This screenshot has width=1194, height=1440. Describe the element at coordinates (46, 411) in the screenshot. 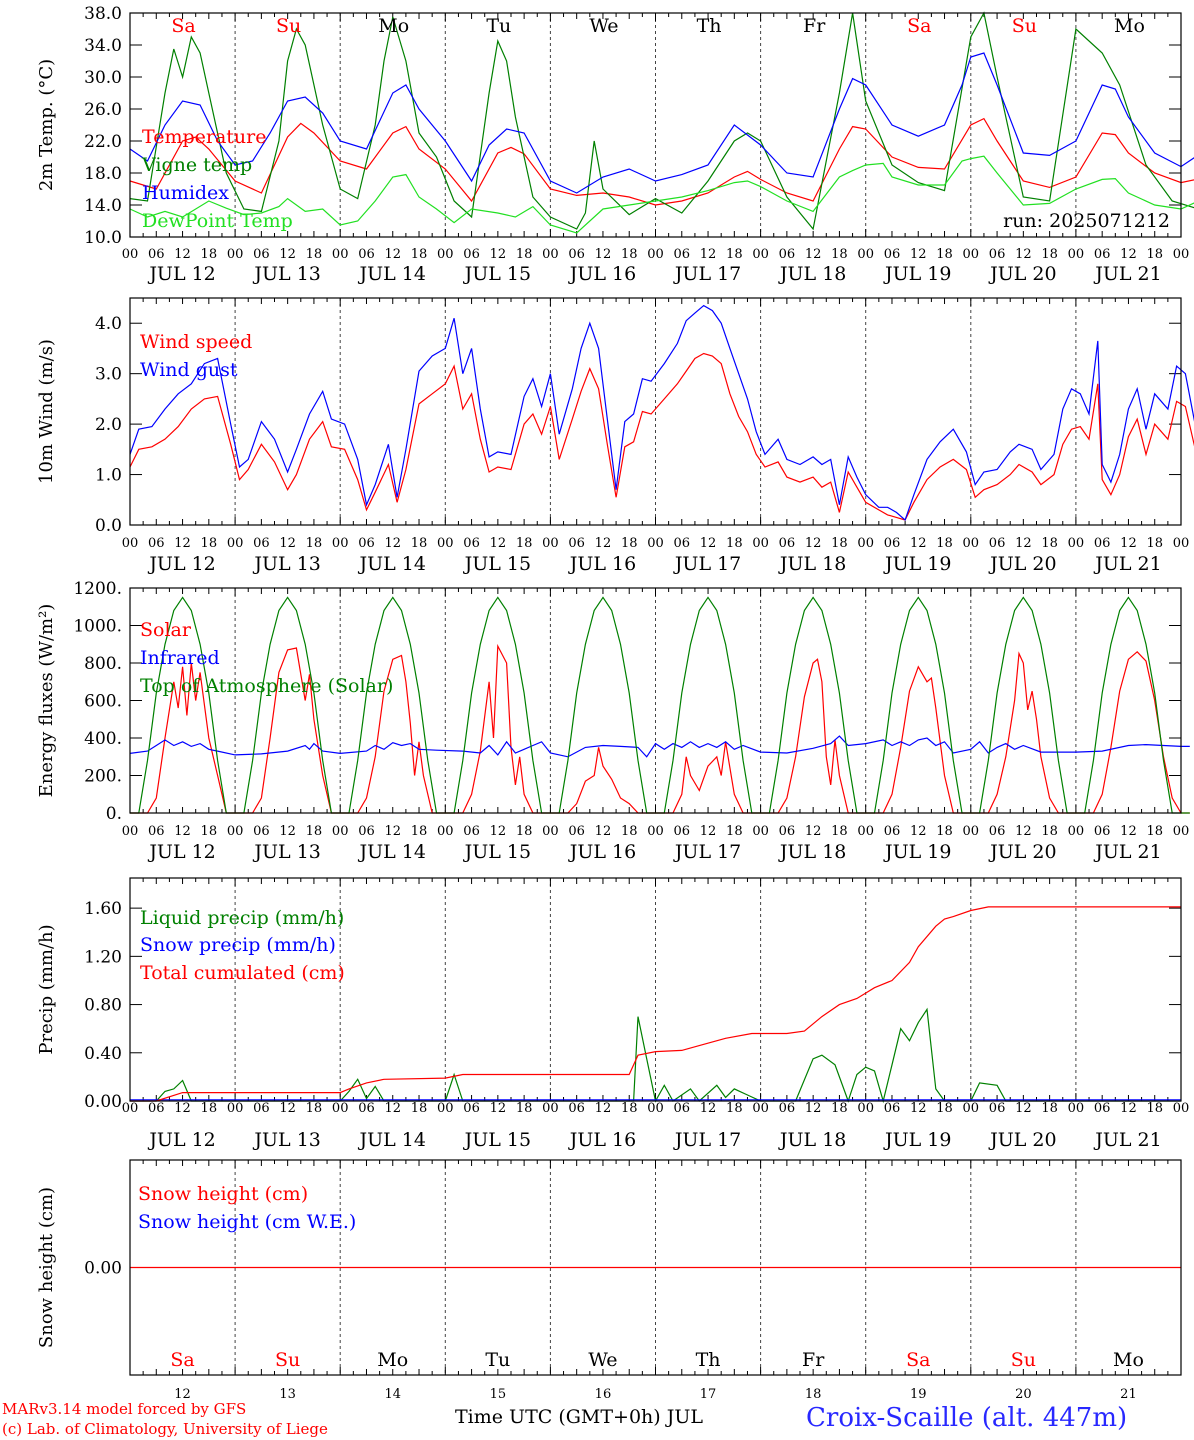

I see `y-axis-label: 10m Wind (m/s)` at that location.